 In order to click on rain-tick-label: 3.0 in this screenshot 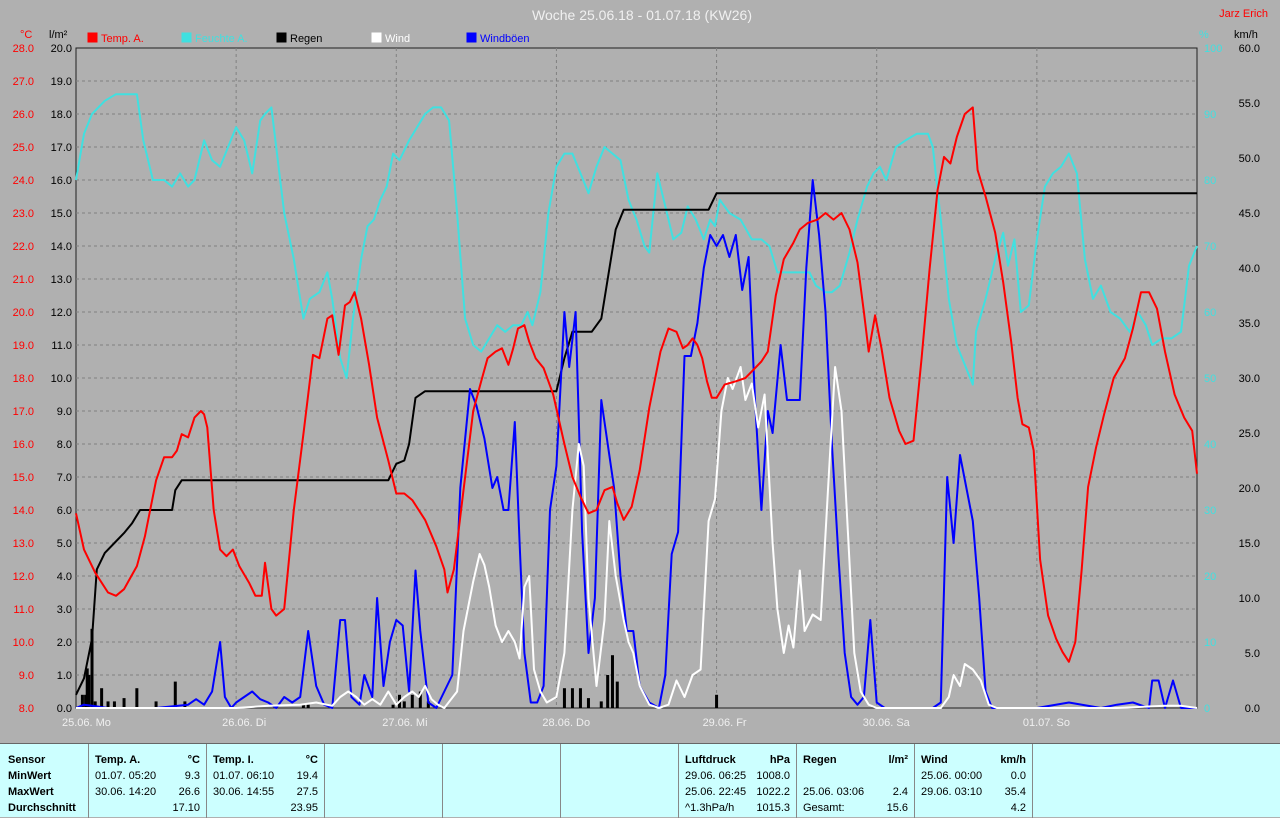, I will do `click(64, 610)`.